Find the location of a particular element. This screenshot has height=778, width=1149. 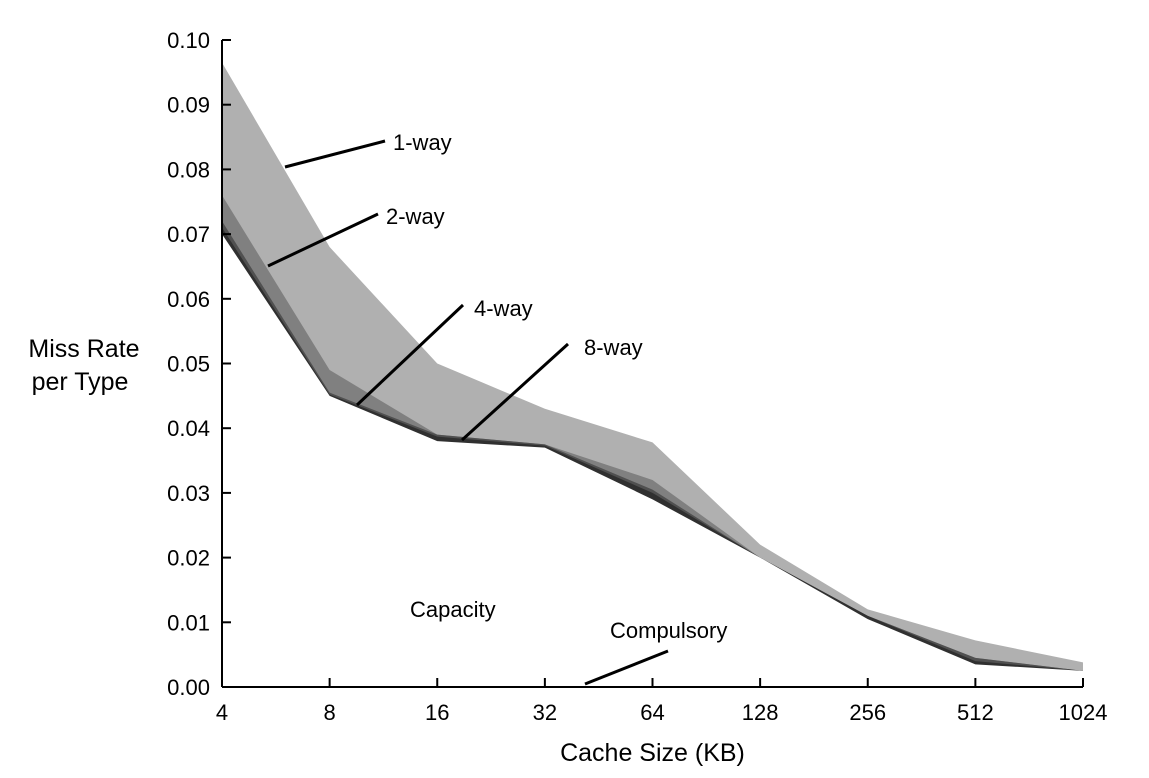

x-tick-label: 64 is located at coordinates (652, 712).